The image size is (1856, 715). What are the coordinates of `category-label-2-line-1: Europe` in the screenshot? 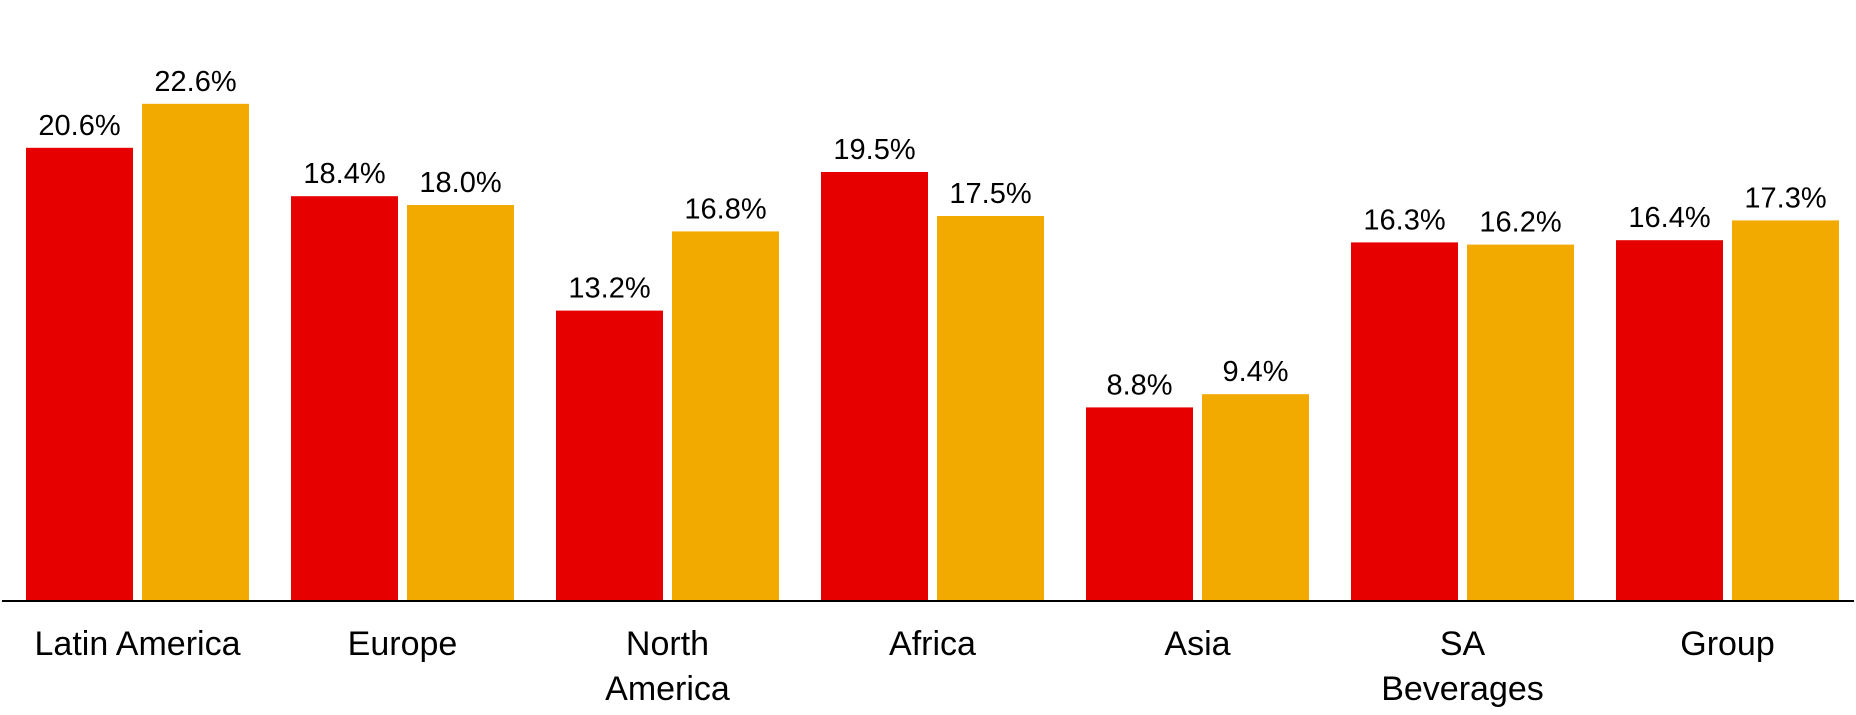 It's located at (403, 644).